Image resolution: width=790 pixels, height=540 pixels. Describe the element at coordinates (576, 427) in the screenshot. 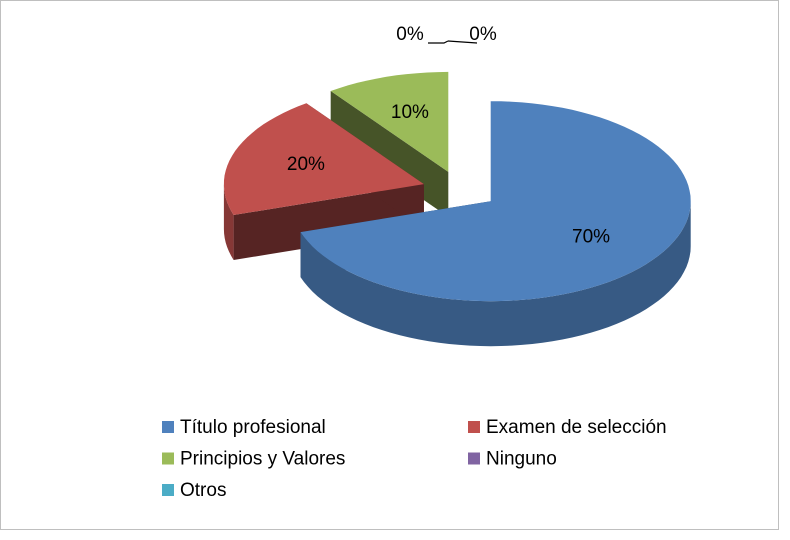

I see `legend-label: Examen de selección` at that location.